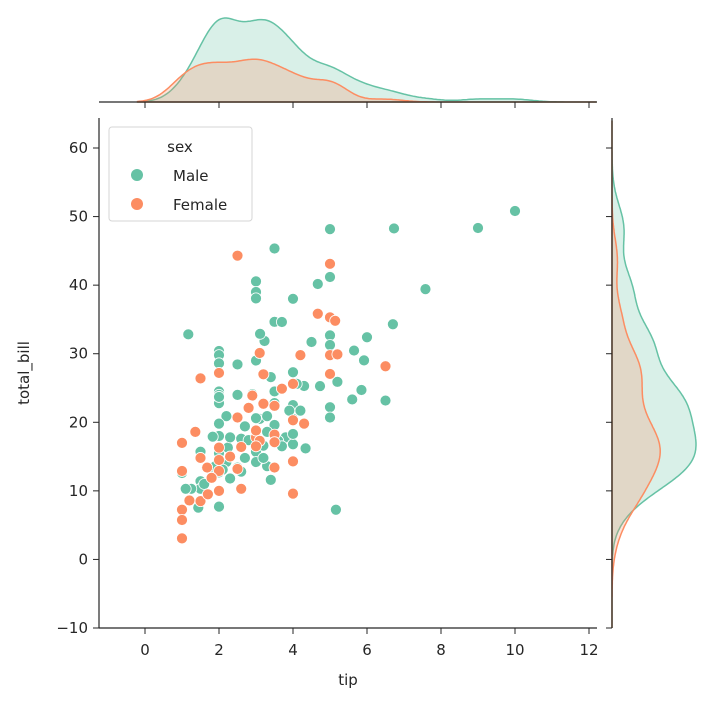 This screenshot has height=707, width=714. Describe the element at coordinates (78, 285) in the screenshot. I see `y-tick-label: 40` at that location.